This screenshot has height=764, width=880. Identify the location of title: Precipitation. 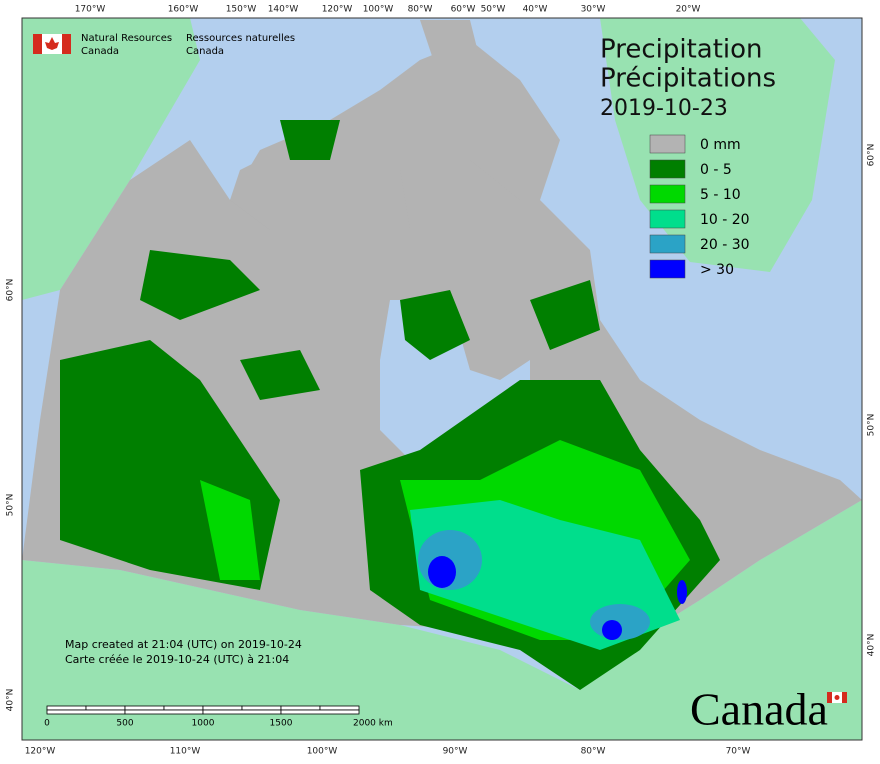
(681, 50).